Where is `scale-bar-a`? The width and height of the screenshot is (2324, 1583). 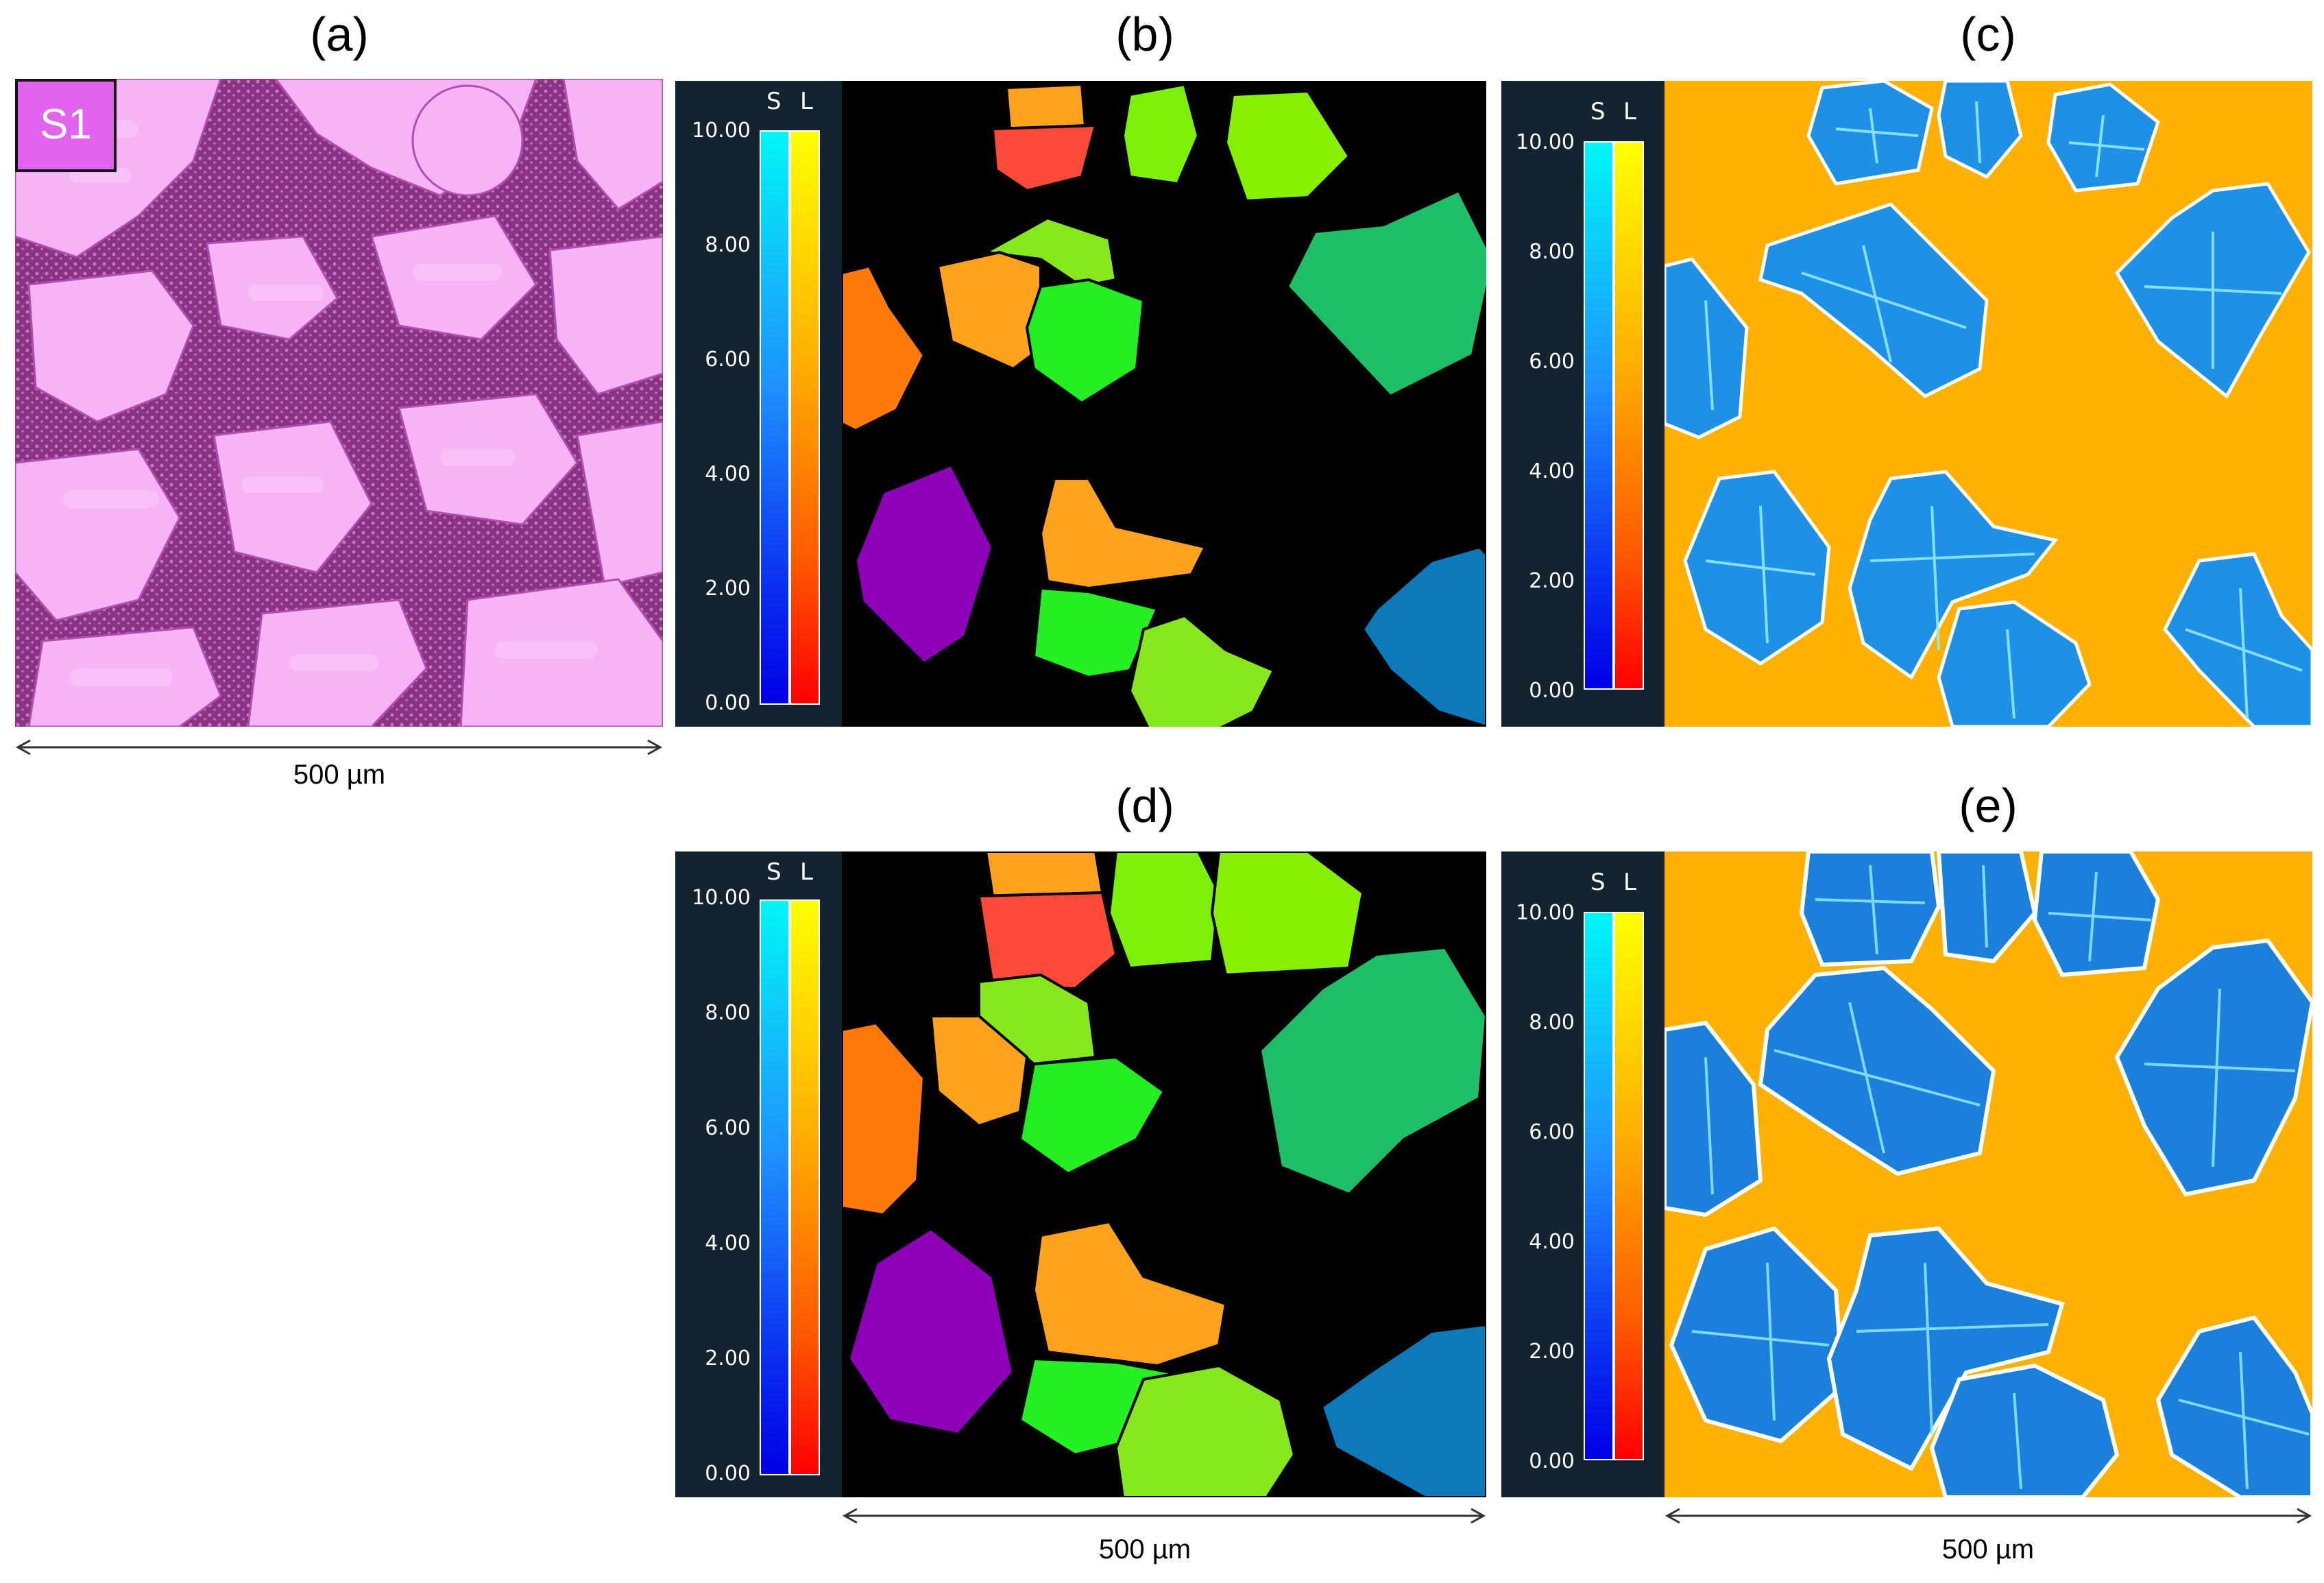 scale-bar-a is located at coordinates (339, 747).